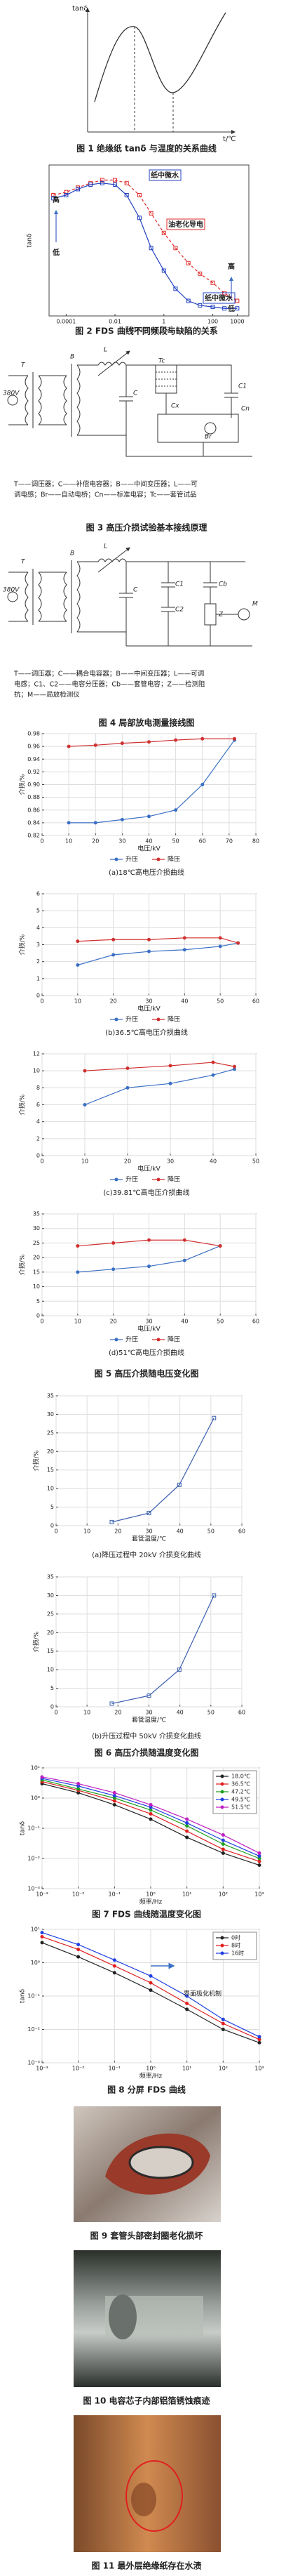 This screenshot has height=2576, width=293. Describe the element at coordinates (186, 2069) in the screenshot. I see `x-tick-label: 10¹` at that location.